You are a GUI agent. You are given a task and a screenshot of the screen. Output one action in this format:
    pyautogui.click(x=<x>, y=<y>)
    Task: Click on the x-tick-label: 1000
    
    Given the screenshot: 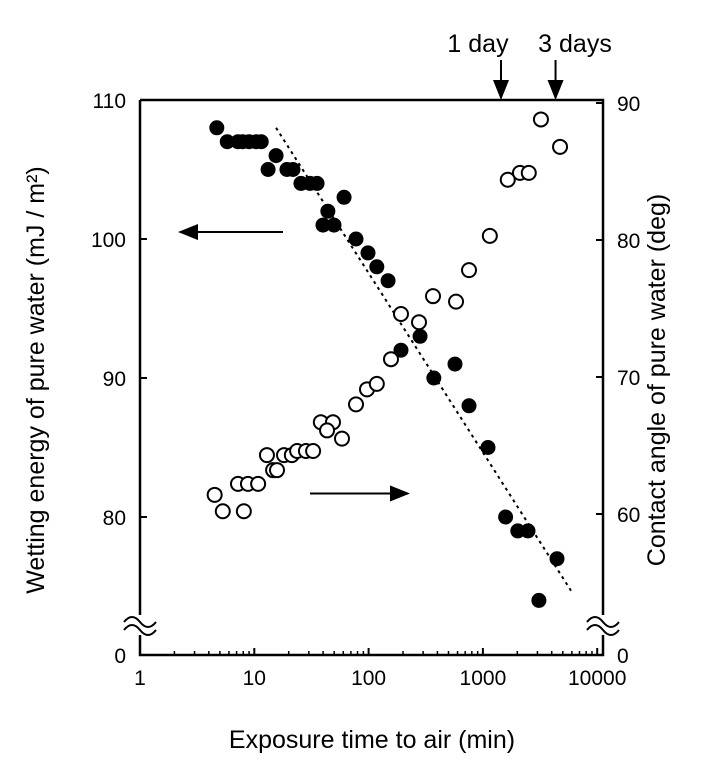 What is the action you would take?
    pyautogui.click(x=483, y=678)
    